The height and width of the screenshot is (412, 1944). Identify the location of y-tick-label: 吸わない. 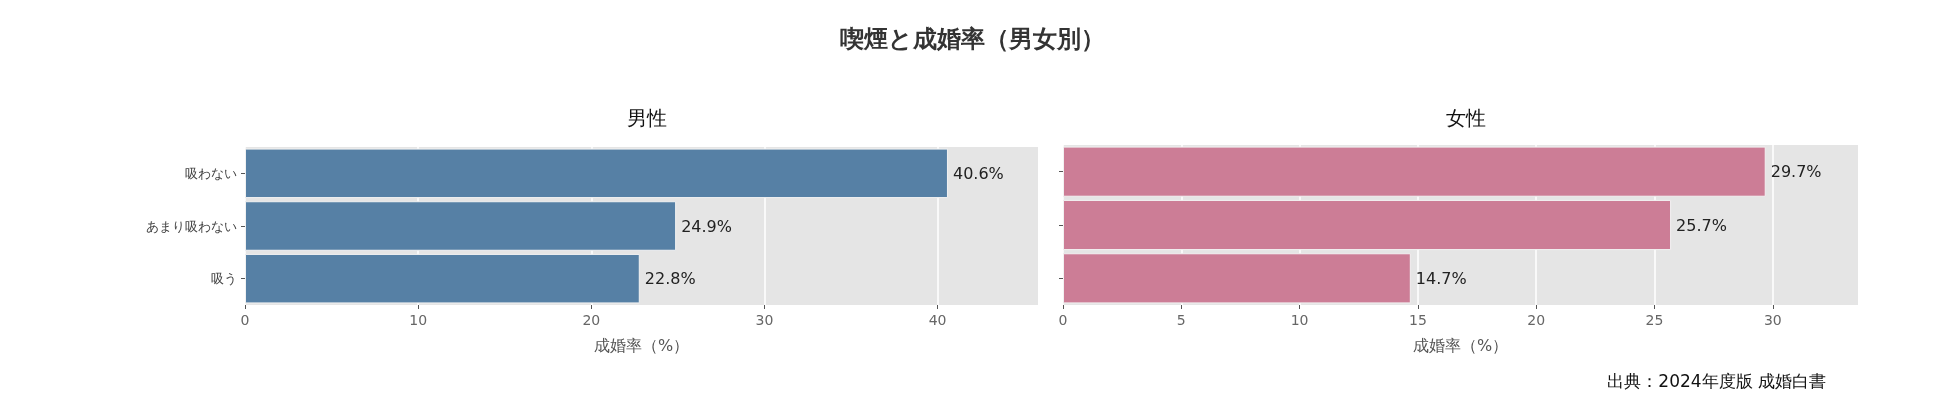
(211, 173).